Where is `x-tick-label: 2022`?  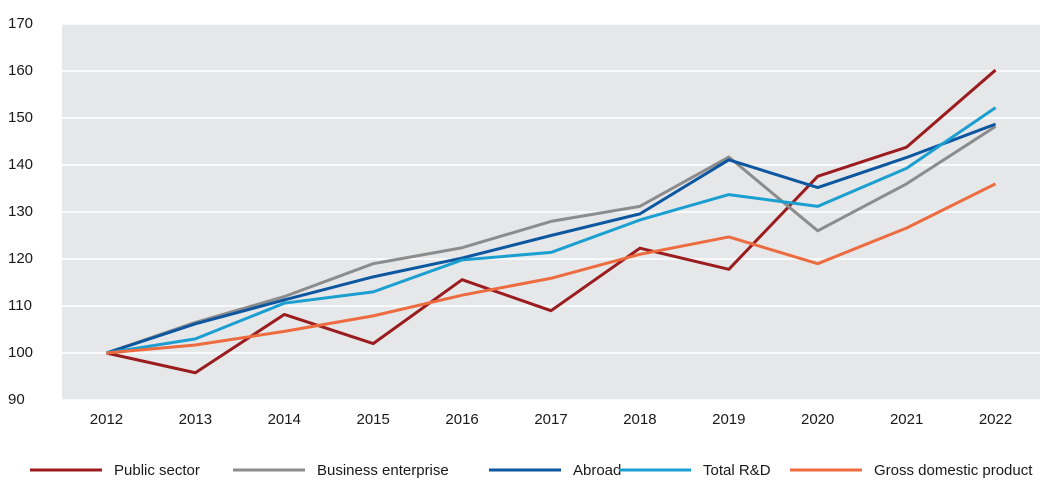
x-tick-label: 2022 is located at coordinates (995, 419).